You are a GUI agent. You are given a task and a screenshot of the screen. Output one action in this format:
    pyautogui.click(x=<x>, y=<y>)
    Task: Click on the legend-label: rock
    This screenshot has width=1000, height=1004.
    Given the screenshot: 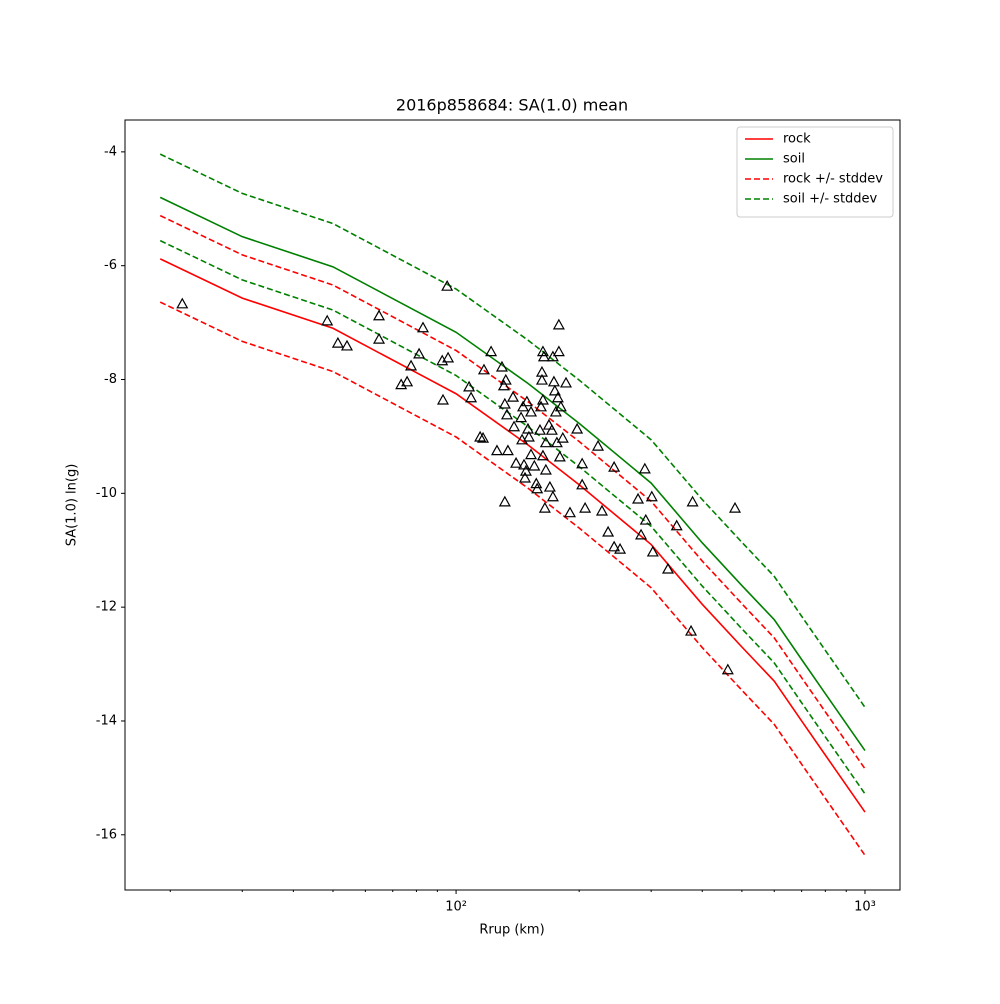 What is the action you would take?
    pyautogui.click(x=797, y=139)
    